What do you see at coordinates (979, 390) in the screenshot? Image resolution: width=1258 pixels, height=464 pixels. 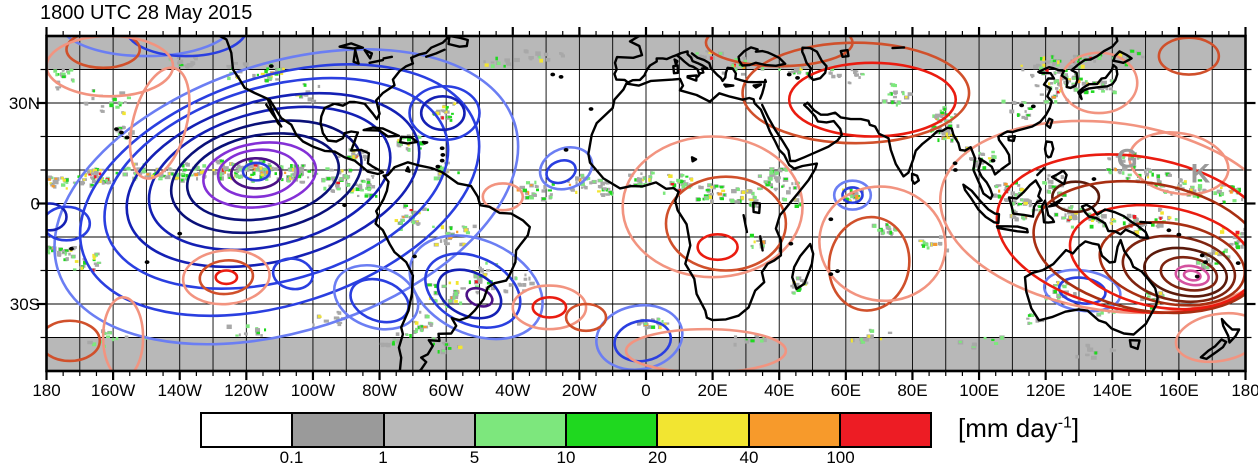 I see `lon-tick-label: 100E` at bounding box center [979, 390].